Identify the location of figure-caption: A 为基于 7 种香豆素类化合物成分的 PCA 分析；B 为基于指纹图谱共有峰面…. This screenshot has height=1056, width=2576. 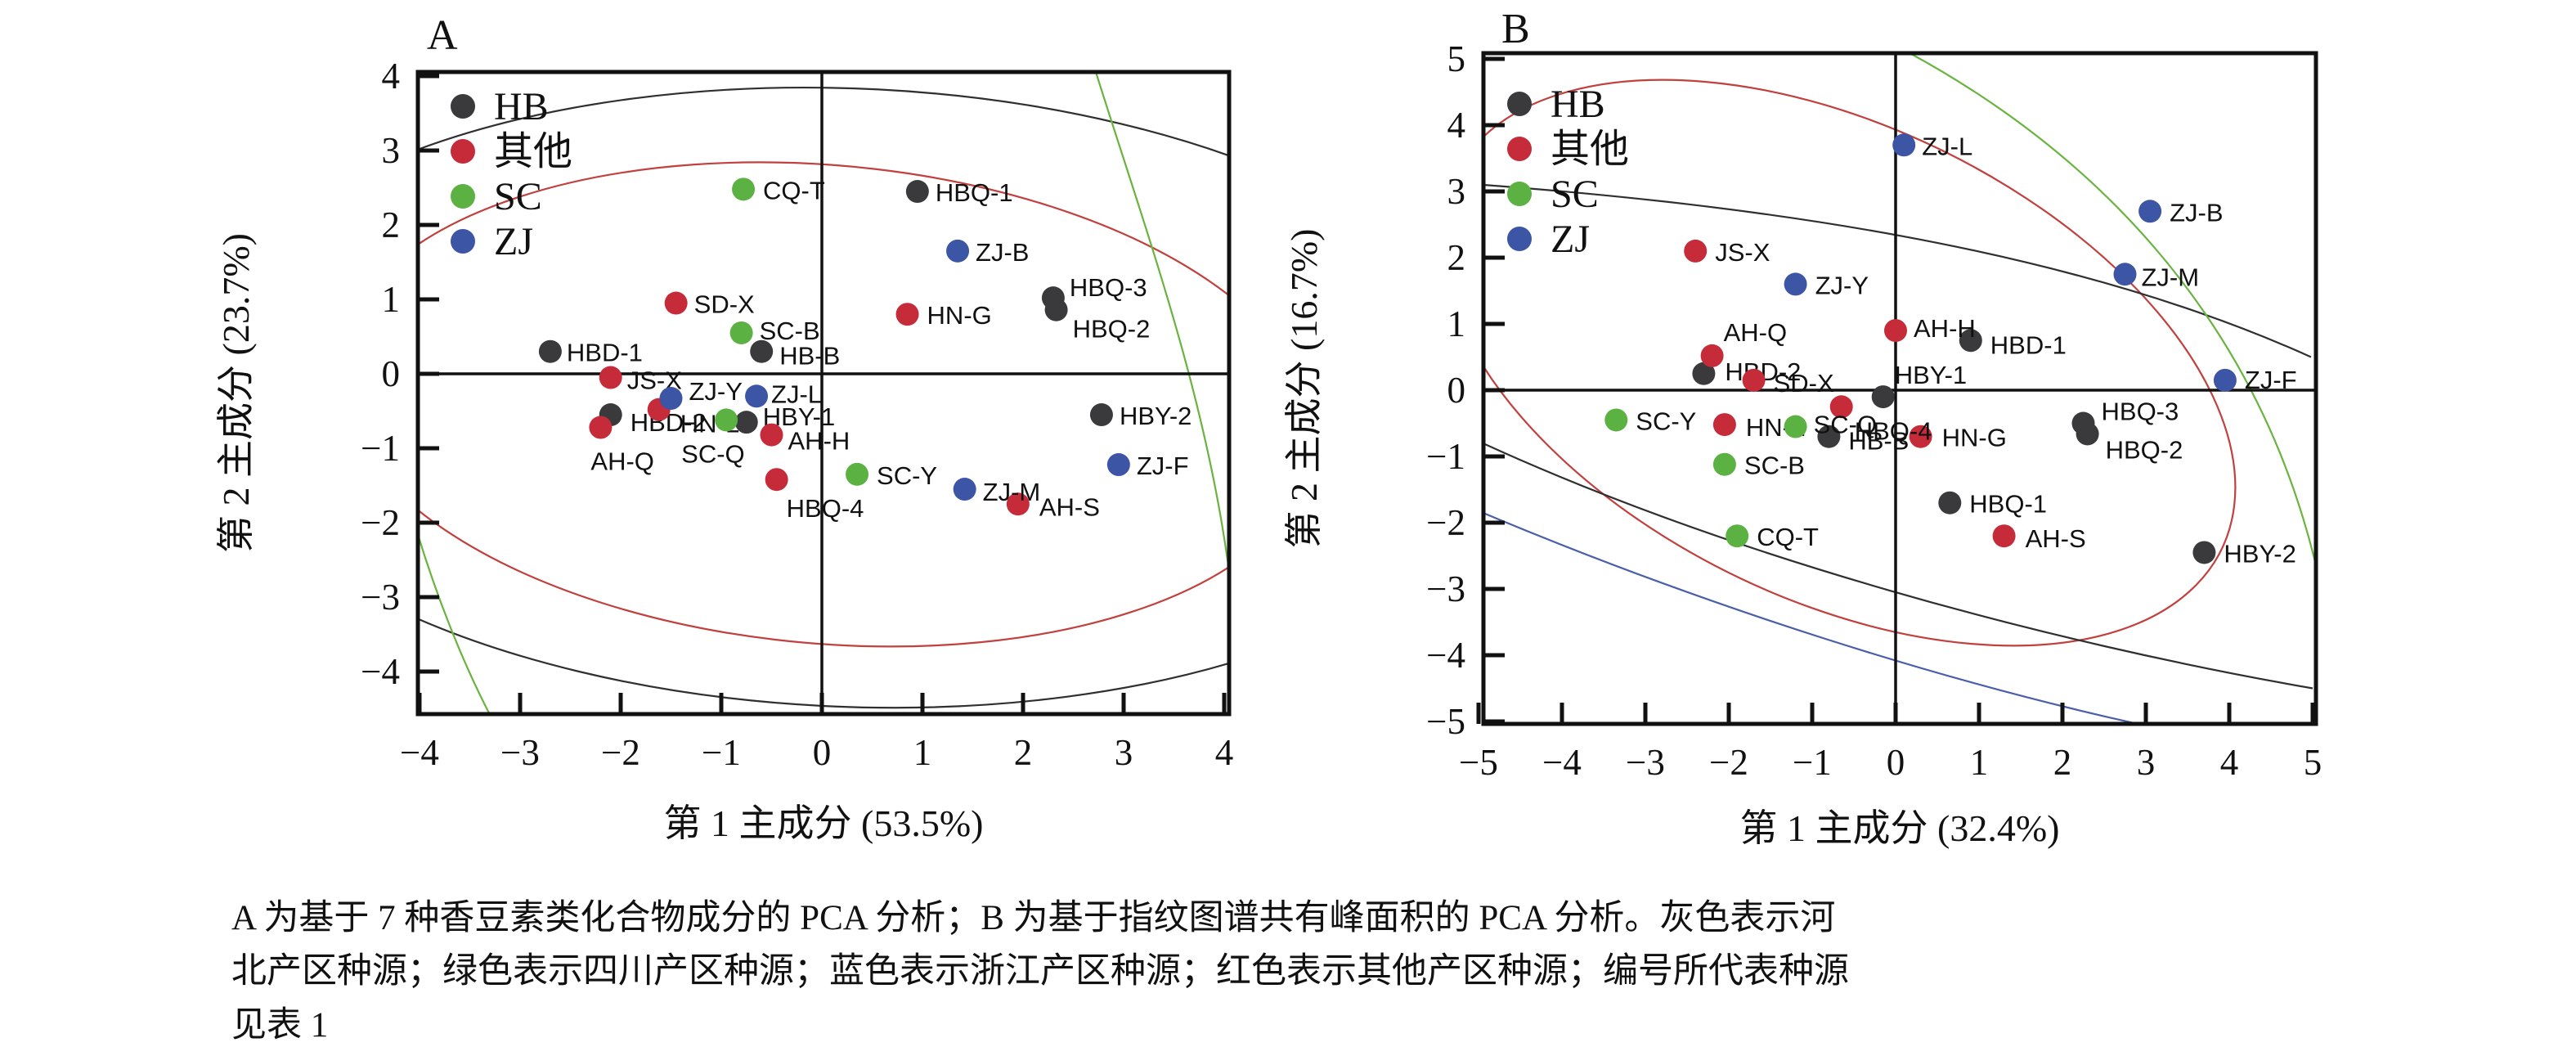
(1295, 972).